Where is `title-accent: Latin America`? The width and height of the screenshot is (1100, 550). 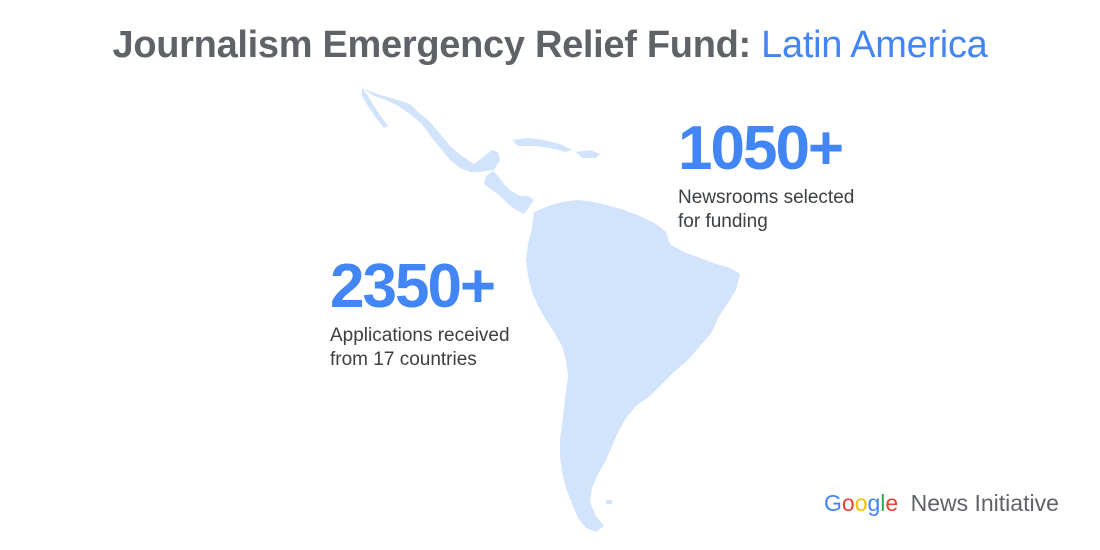
title-accent: Latin America is located at coordinates (874, 45).